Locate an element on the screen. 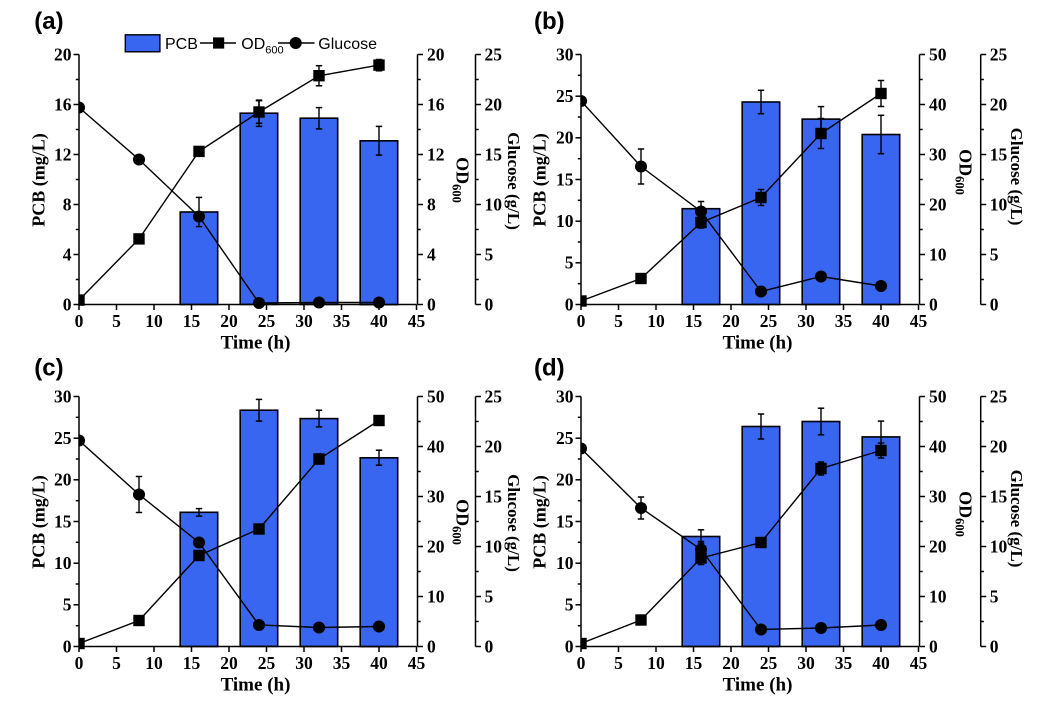 The height and width of the screenshot is (714, 1055). svg-text: (d) is located at coordinates (549, 368).